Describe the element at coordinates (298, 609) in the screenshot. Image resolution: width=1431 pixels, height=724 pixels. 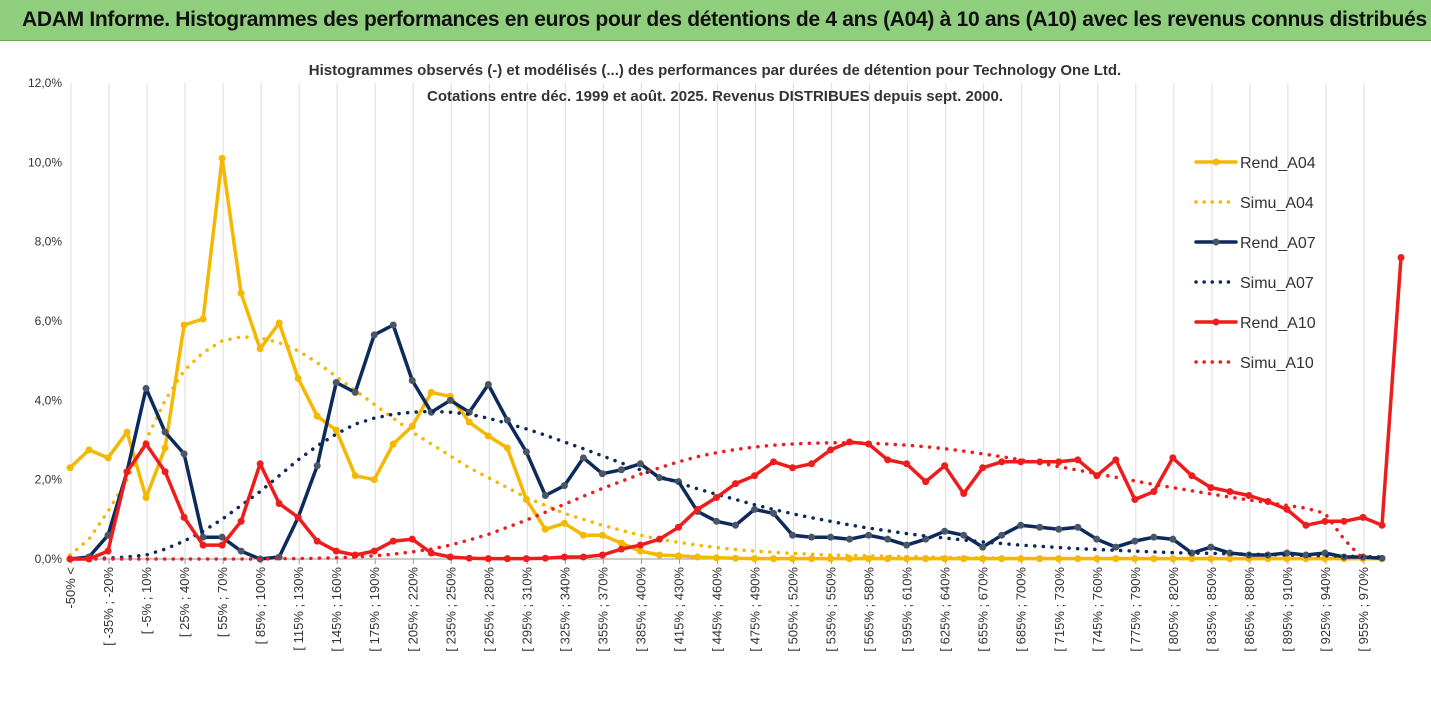
I see `x-tick-label: [ 115% ; 130%` at that location.